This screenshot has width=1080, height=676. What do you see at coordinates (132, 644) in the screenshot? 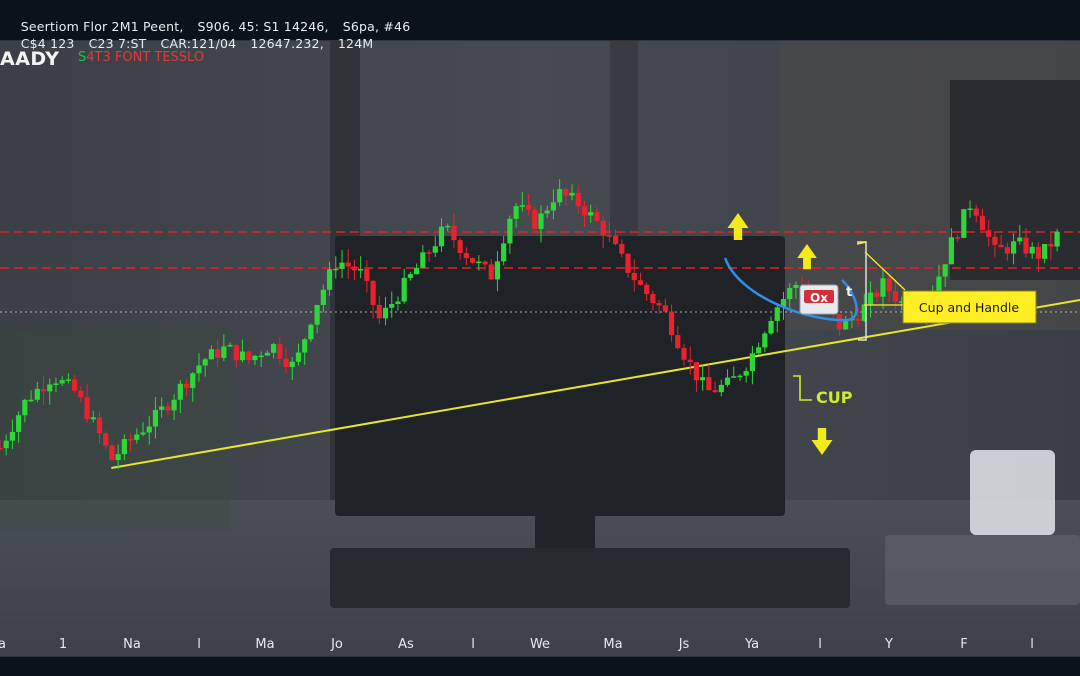
I see `x-tick-label: Na` at bounding box center [132, 644].